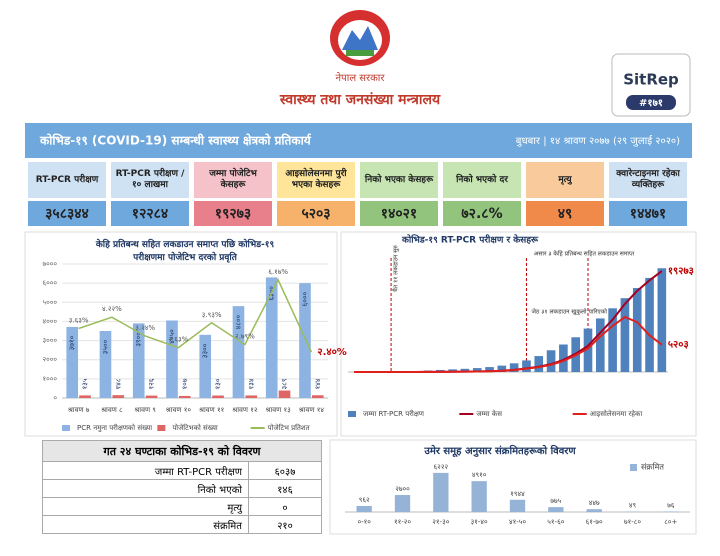 Image resolution: width=720 pixels, height=556 pixels. I want to click on y-tick-label: ६०००, so click(49, 283).